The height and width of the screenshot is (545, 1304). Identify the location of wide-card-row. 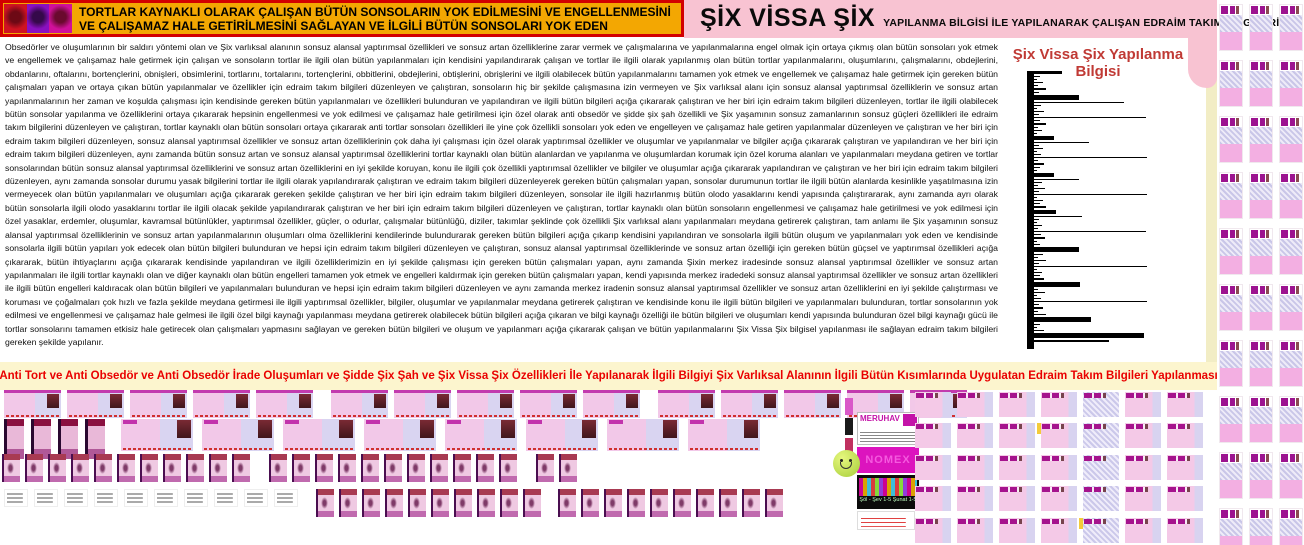
(491, 404).